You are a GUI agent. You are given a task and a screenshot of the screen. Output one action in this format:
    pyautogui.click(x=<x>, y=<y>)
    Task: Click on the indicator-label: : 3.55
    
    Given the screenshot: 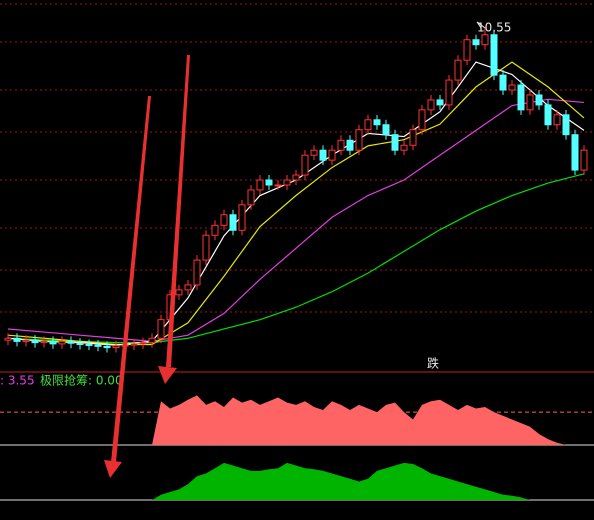 What is the action you would take?
    pyautogui.click(x=17, y=381)
    